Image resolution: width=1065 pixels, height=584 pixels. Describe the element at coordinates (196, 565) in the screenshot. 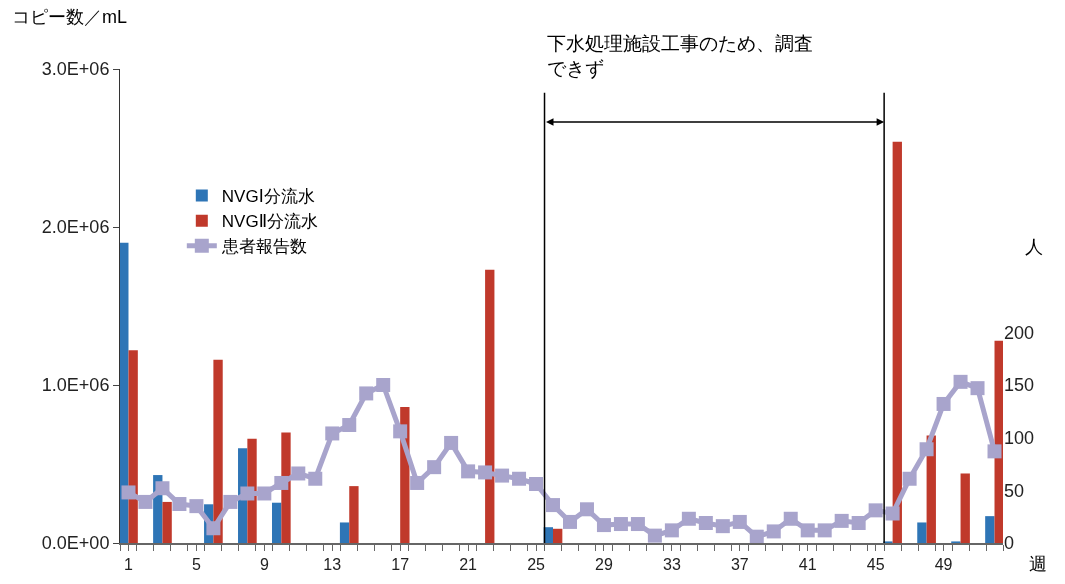

I see `x-tick-label: 5` at that location.